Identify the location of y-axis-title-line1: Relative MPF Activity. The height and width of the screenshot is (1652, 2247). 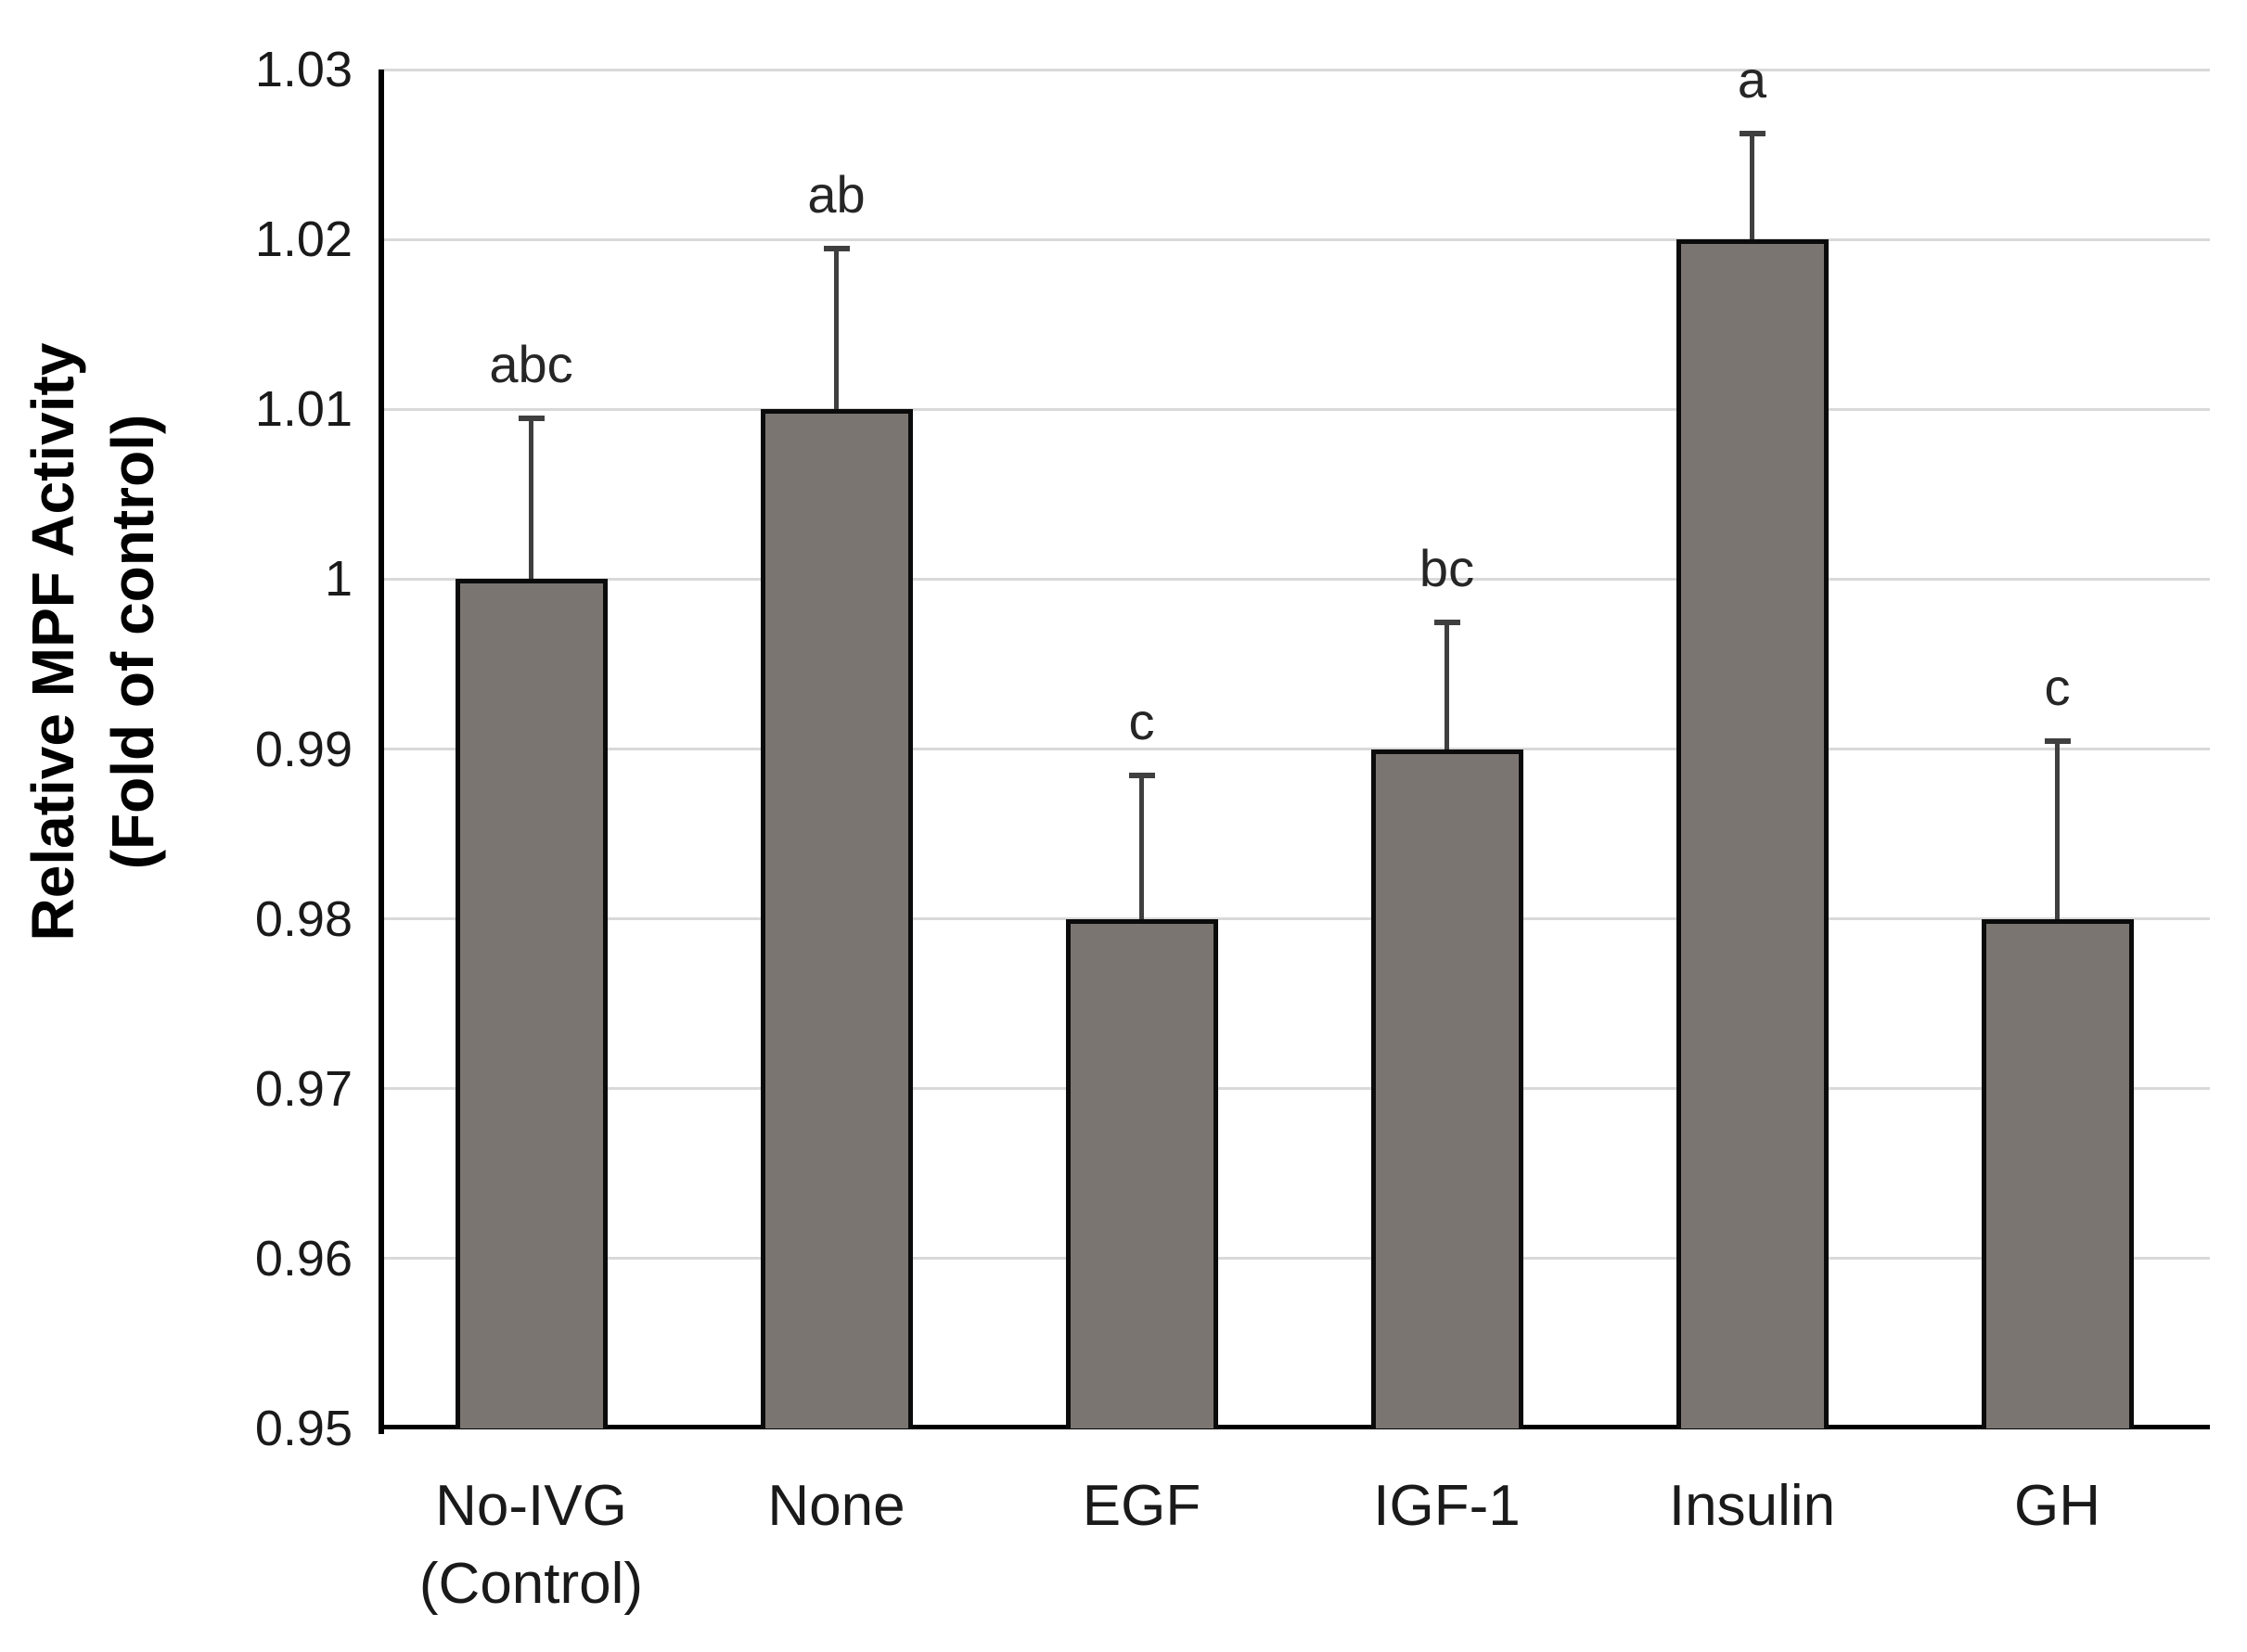
(52, 641).